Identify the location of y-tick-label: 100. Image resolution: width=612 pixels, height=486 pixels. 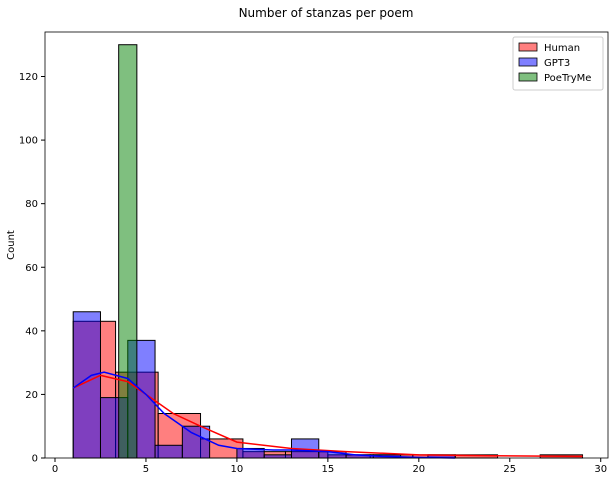
(28, 141).